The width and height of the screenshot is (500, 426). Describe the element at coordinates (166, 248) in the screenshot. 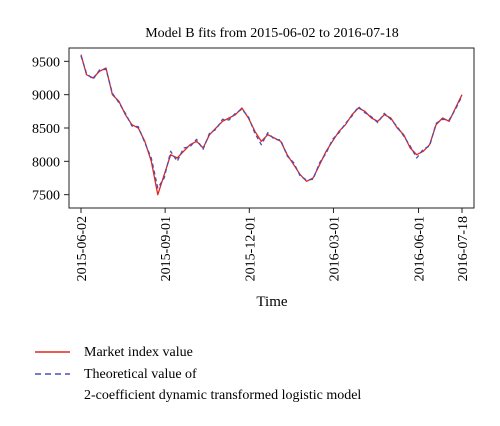

I see `x-tick-label: 2015-09-01` at that location.